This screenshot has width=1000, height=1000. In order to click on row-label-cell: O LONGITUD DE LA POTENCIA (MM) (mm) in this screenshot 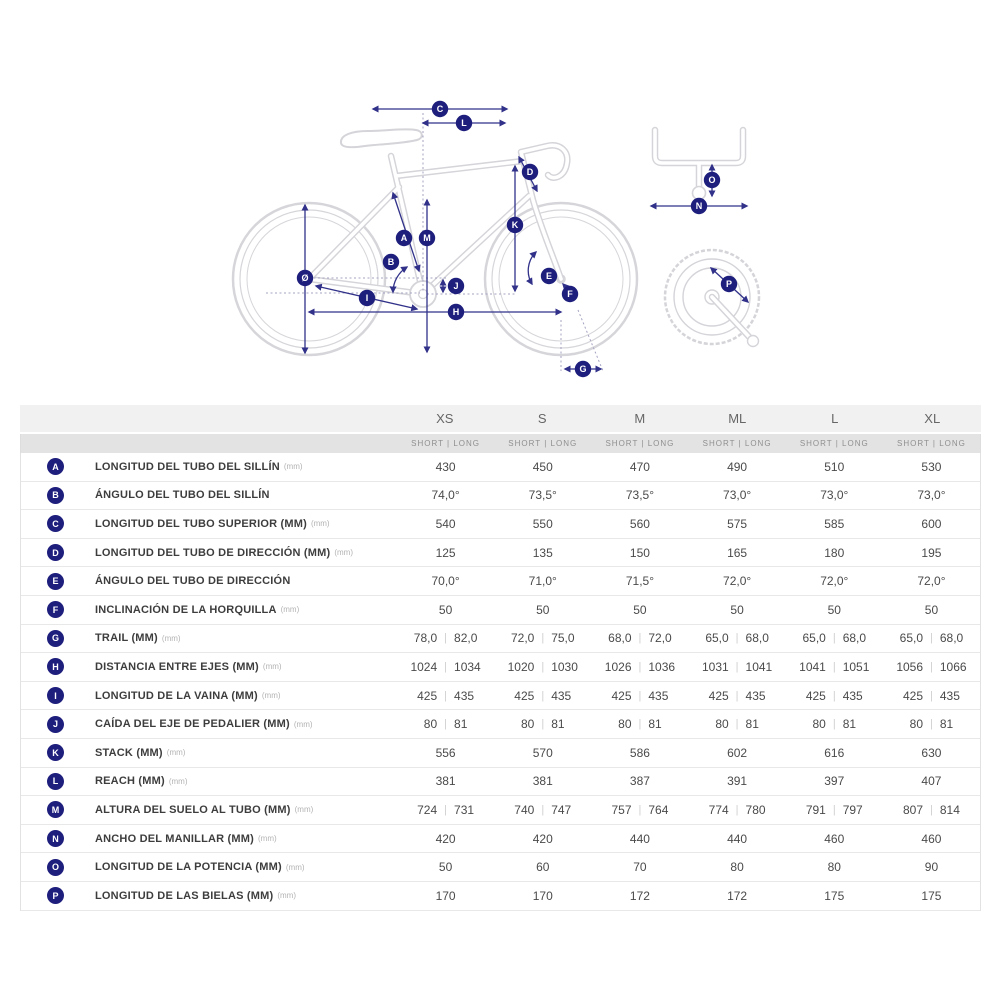, I will do `click(209, 867)`.